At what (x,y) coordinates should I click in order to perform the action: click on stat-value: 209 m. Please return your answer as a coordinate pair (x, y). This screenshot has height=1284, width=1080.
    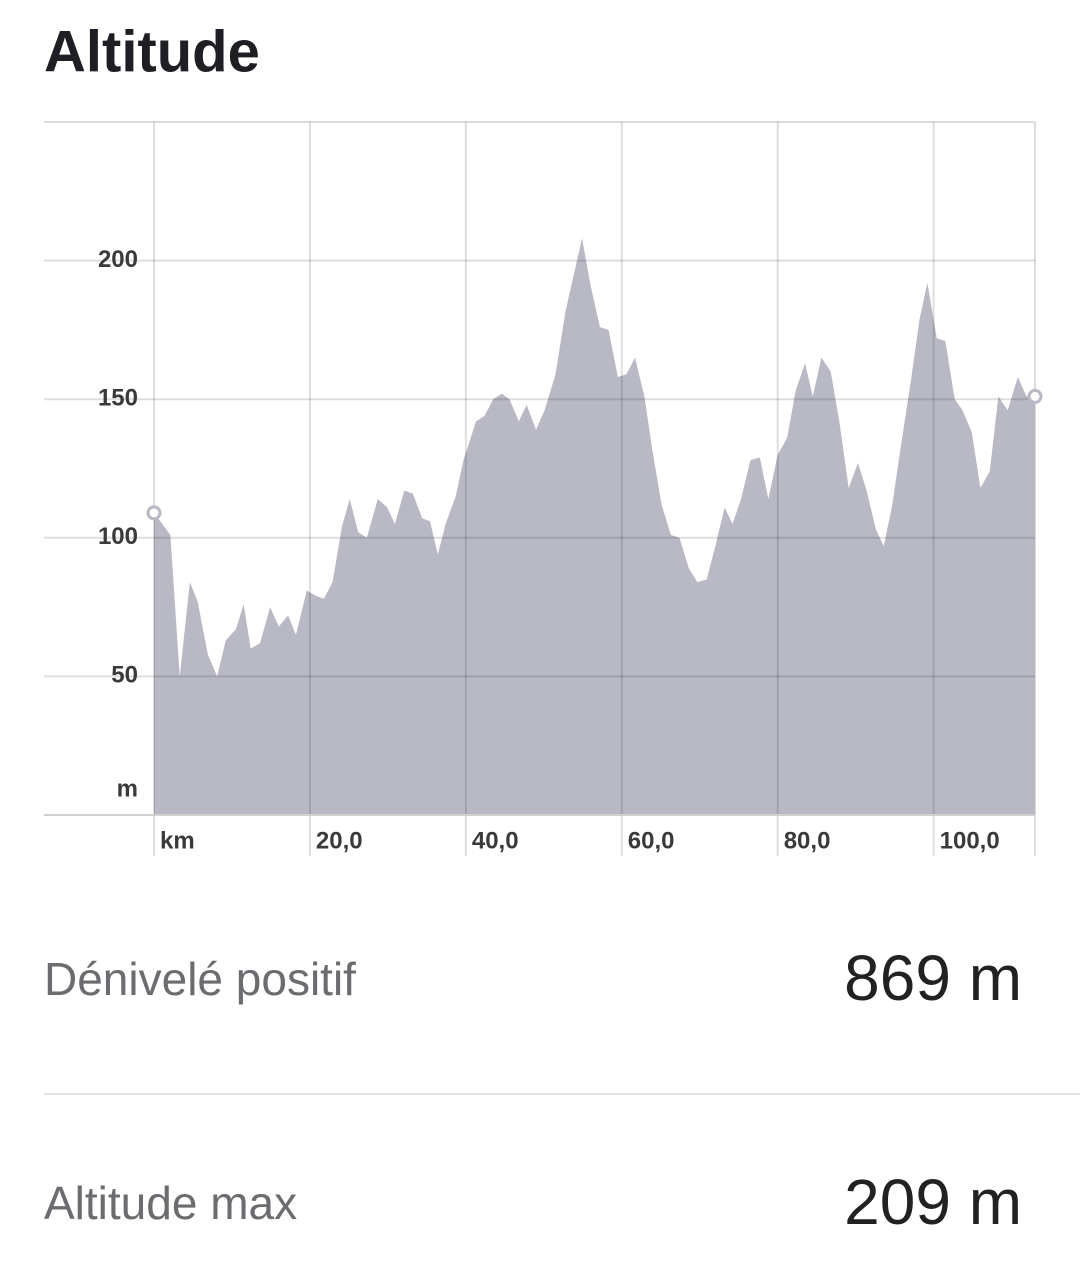
    Looking at the image, I should click on (933, 1202).